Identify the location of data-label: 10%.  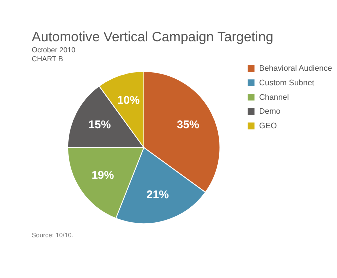
(129, 100).